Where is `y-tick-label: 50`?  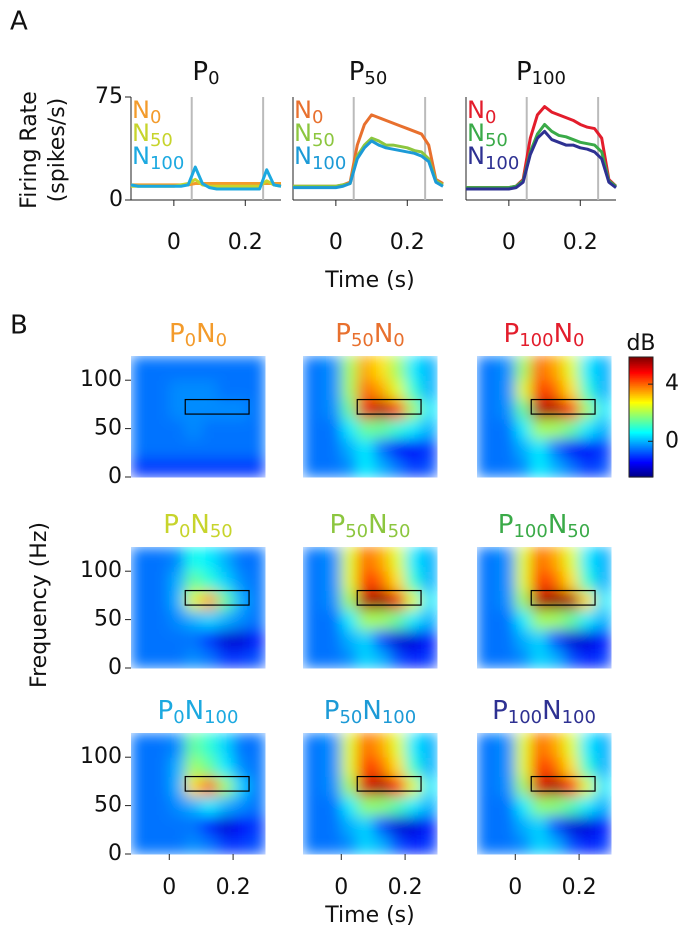
y-tick-label: 50 is located at coordinates (108, 619).